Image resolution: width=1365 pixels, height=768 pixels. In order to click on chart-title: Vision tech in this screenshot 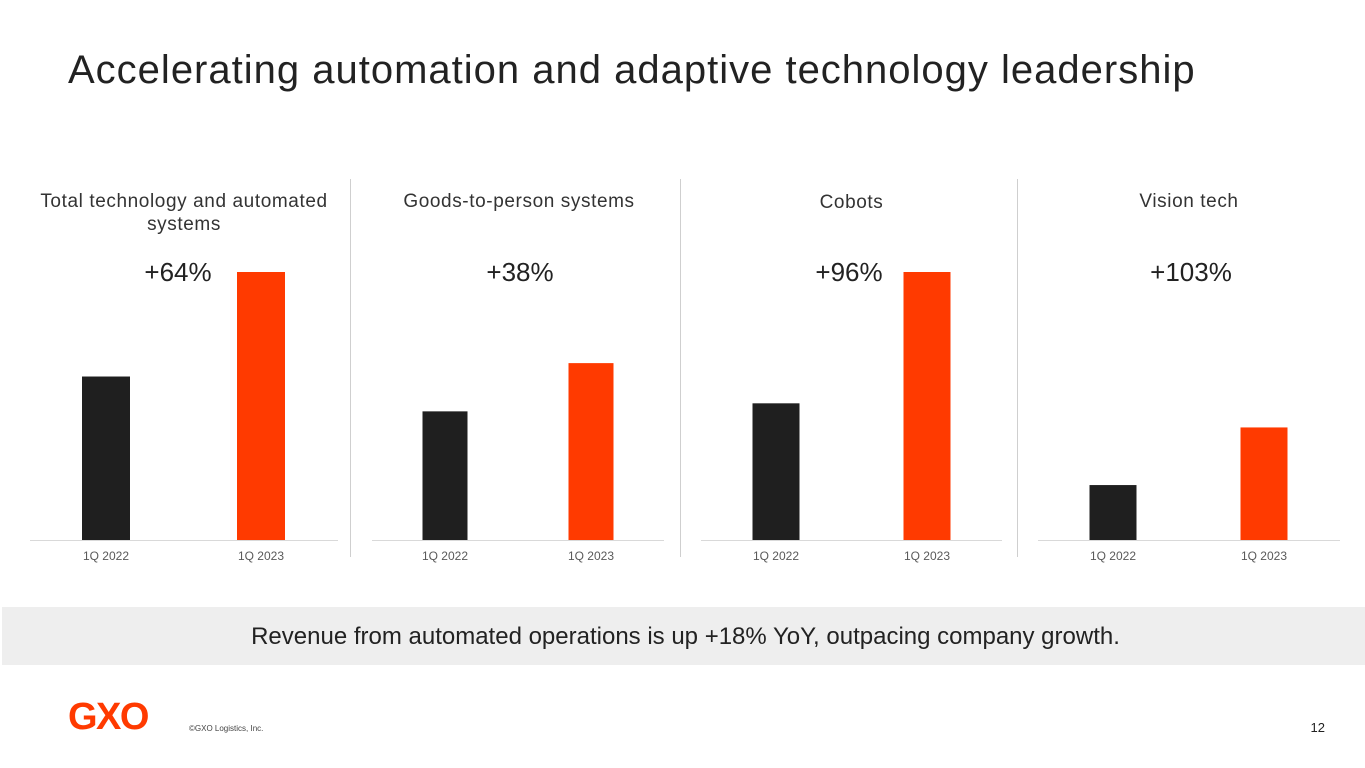, I will do `click(1189, 201)`.